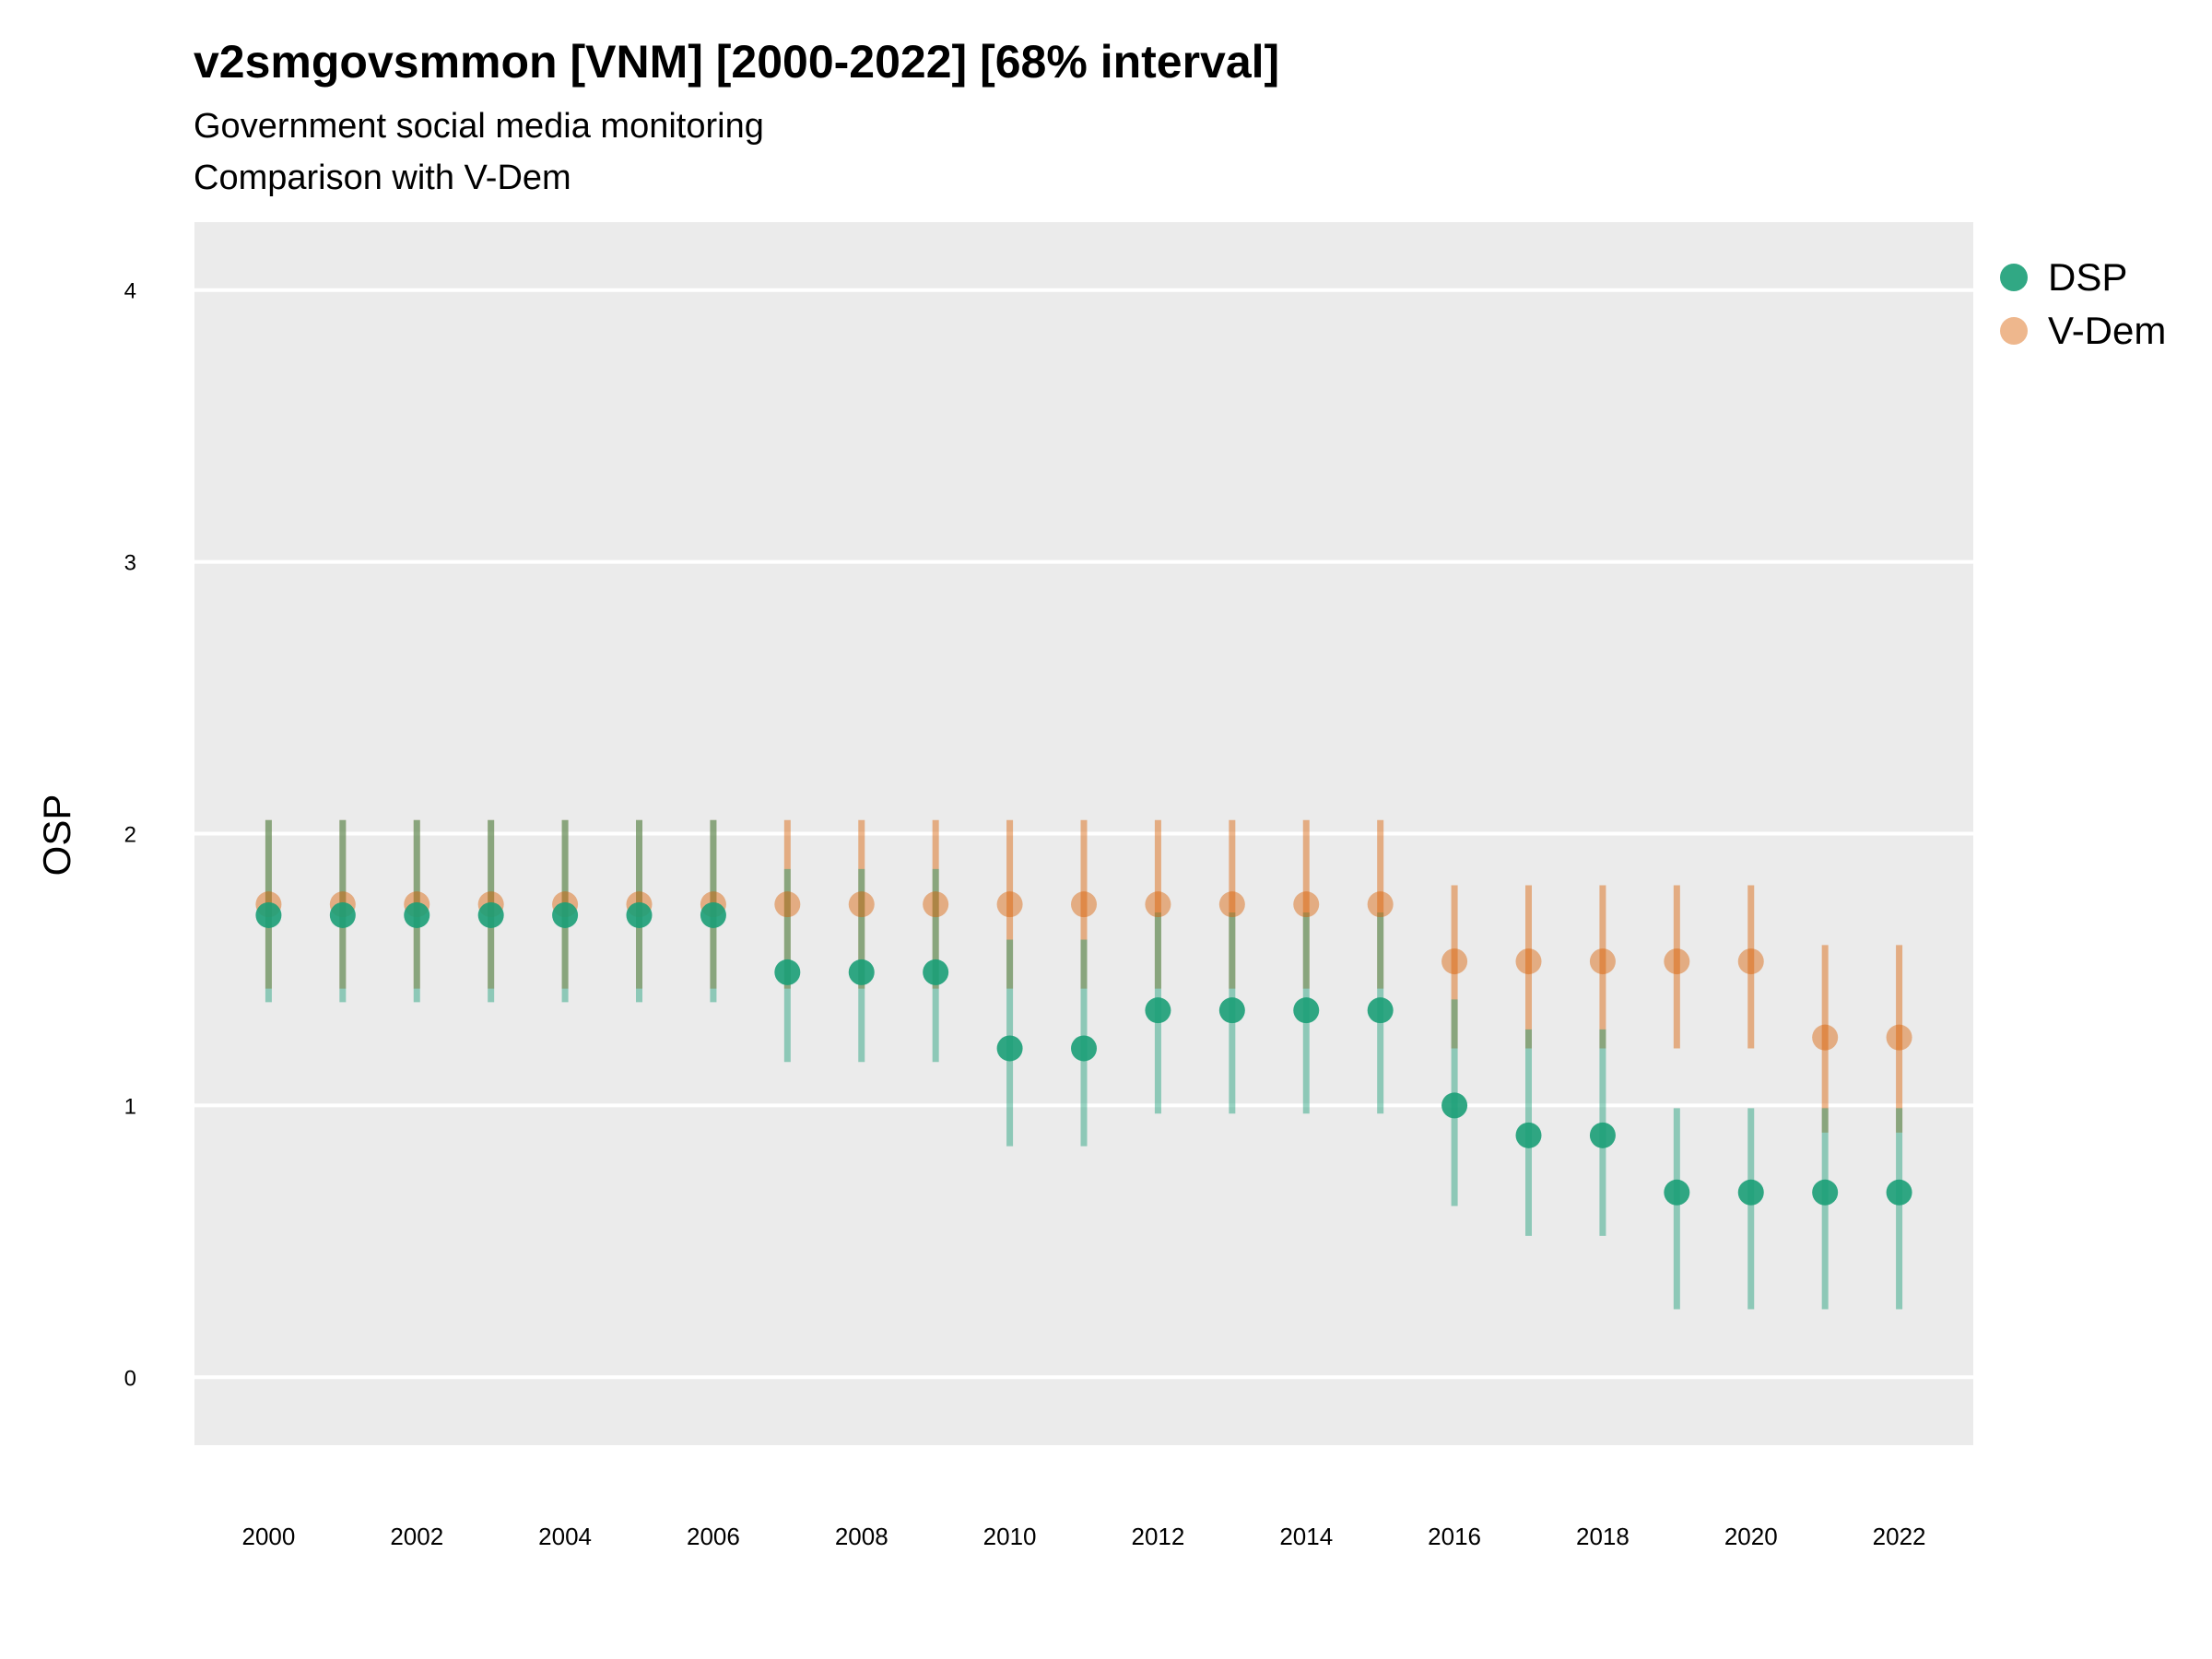  Describe the element at coordinates (1677, 961) in the screenshot. I see `vdem-point-2019` at that location.